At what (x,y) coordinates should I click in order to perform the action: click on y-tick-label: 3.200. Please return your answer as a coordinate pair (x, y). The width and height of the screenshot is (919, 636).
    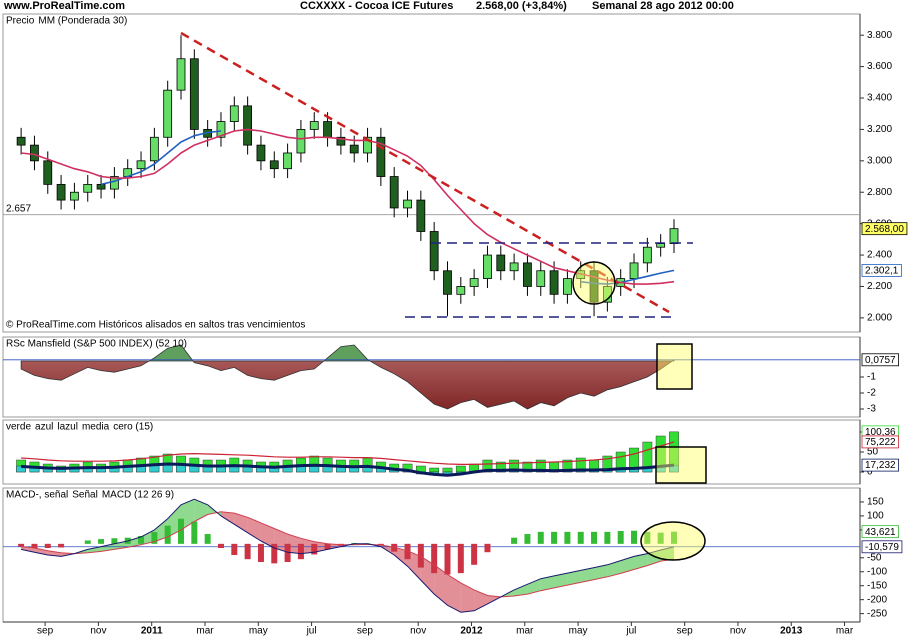
    Looking at the image, I should click on (879, 129).